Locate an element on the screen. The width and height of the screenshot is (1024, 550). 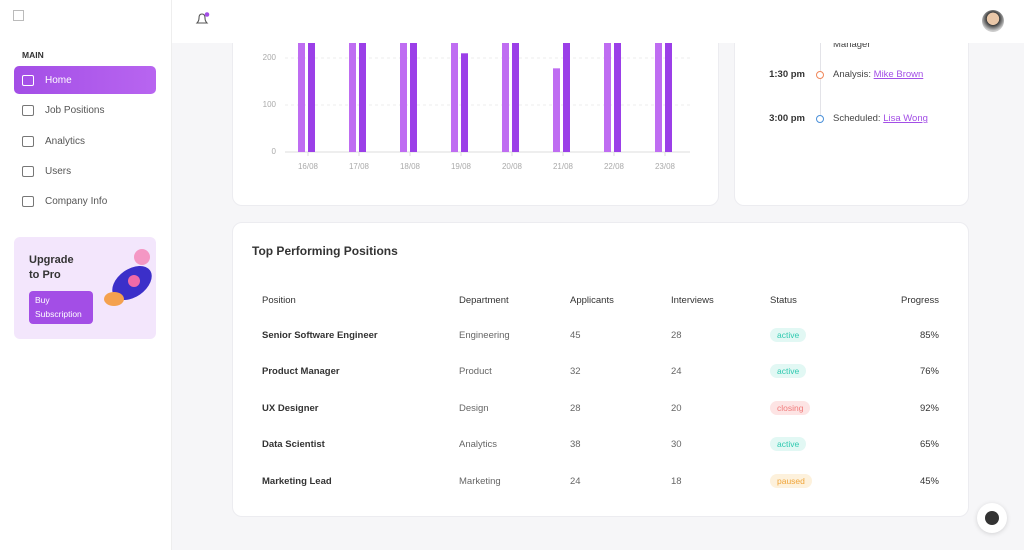
schedule-time: 1:30 pm is located at coordinates (787, 74).